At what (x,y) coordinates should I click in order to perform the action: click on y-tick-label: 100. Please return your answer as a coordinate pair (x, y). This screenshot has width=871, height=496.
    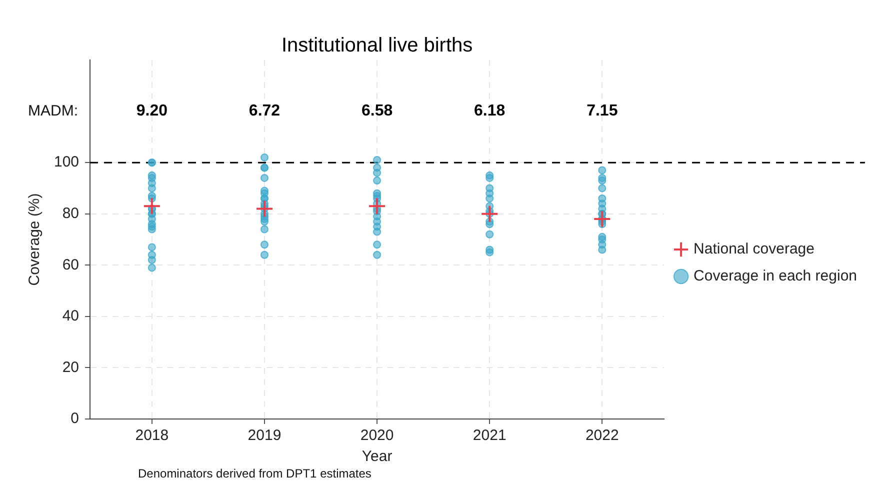
    Looking at the image, I should click on (67, 162).